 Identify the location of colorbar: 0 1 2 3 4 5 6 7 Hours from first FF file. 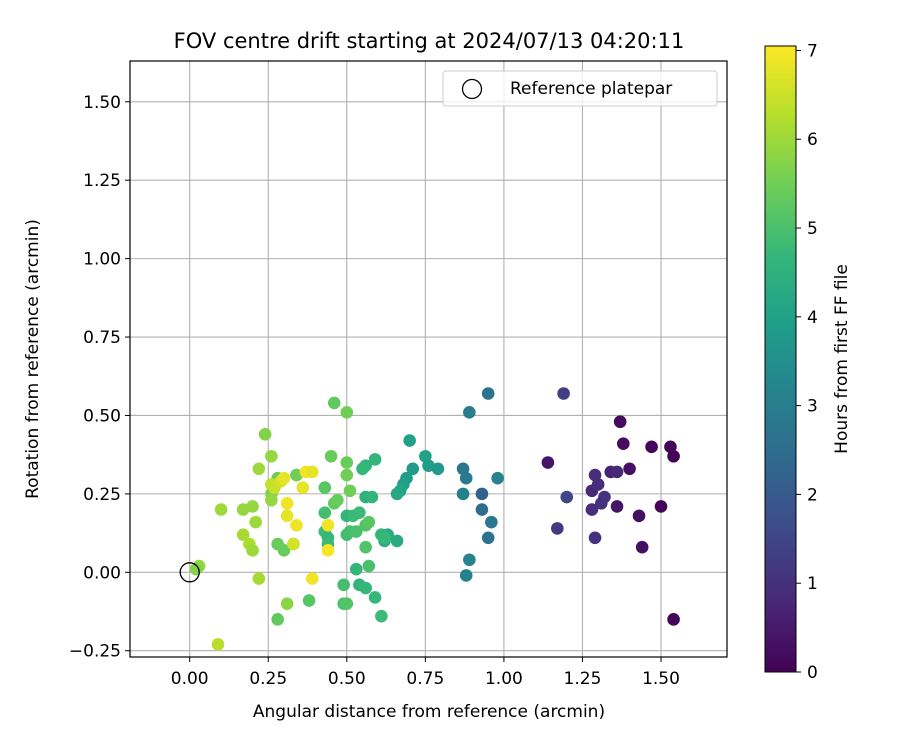
(808, 362).